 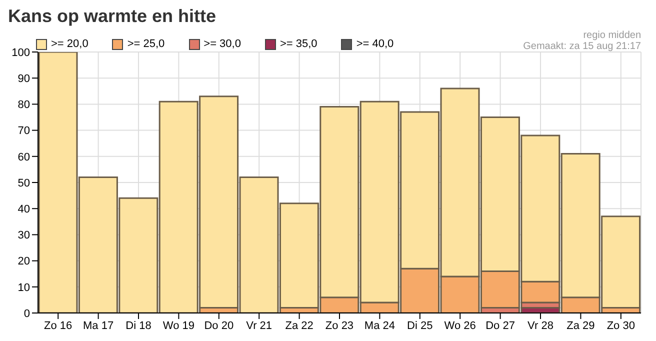 What do you see at coordinates (21, 52) in the screenshot?
I see `y-tick-label: 100` at bounding box center [21, 52].